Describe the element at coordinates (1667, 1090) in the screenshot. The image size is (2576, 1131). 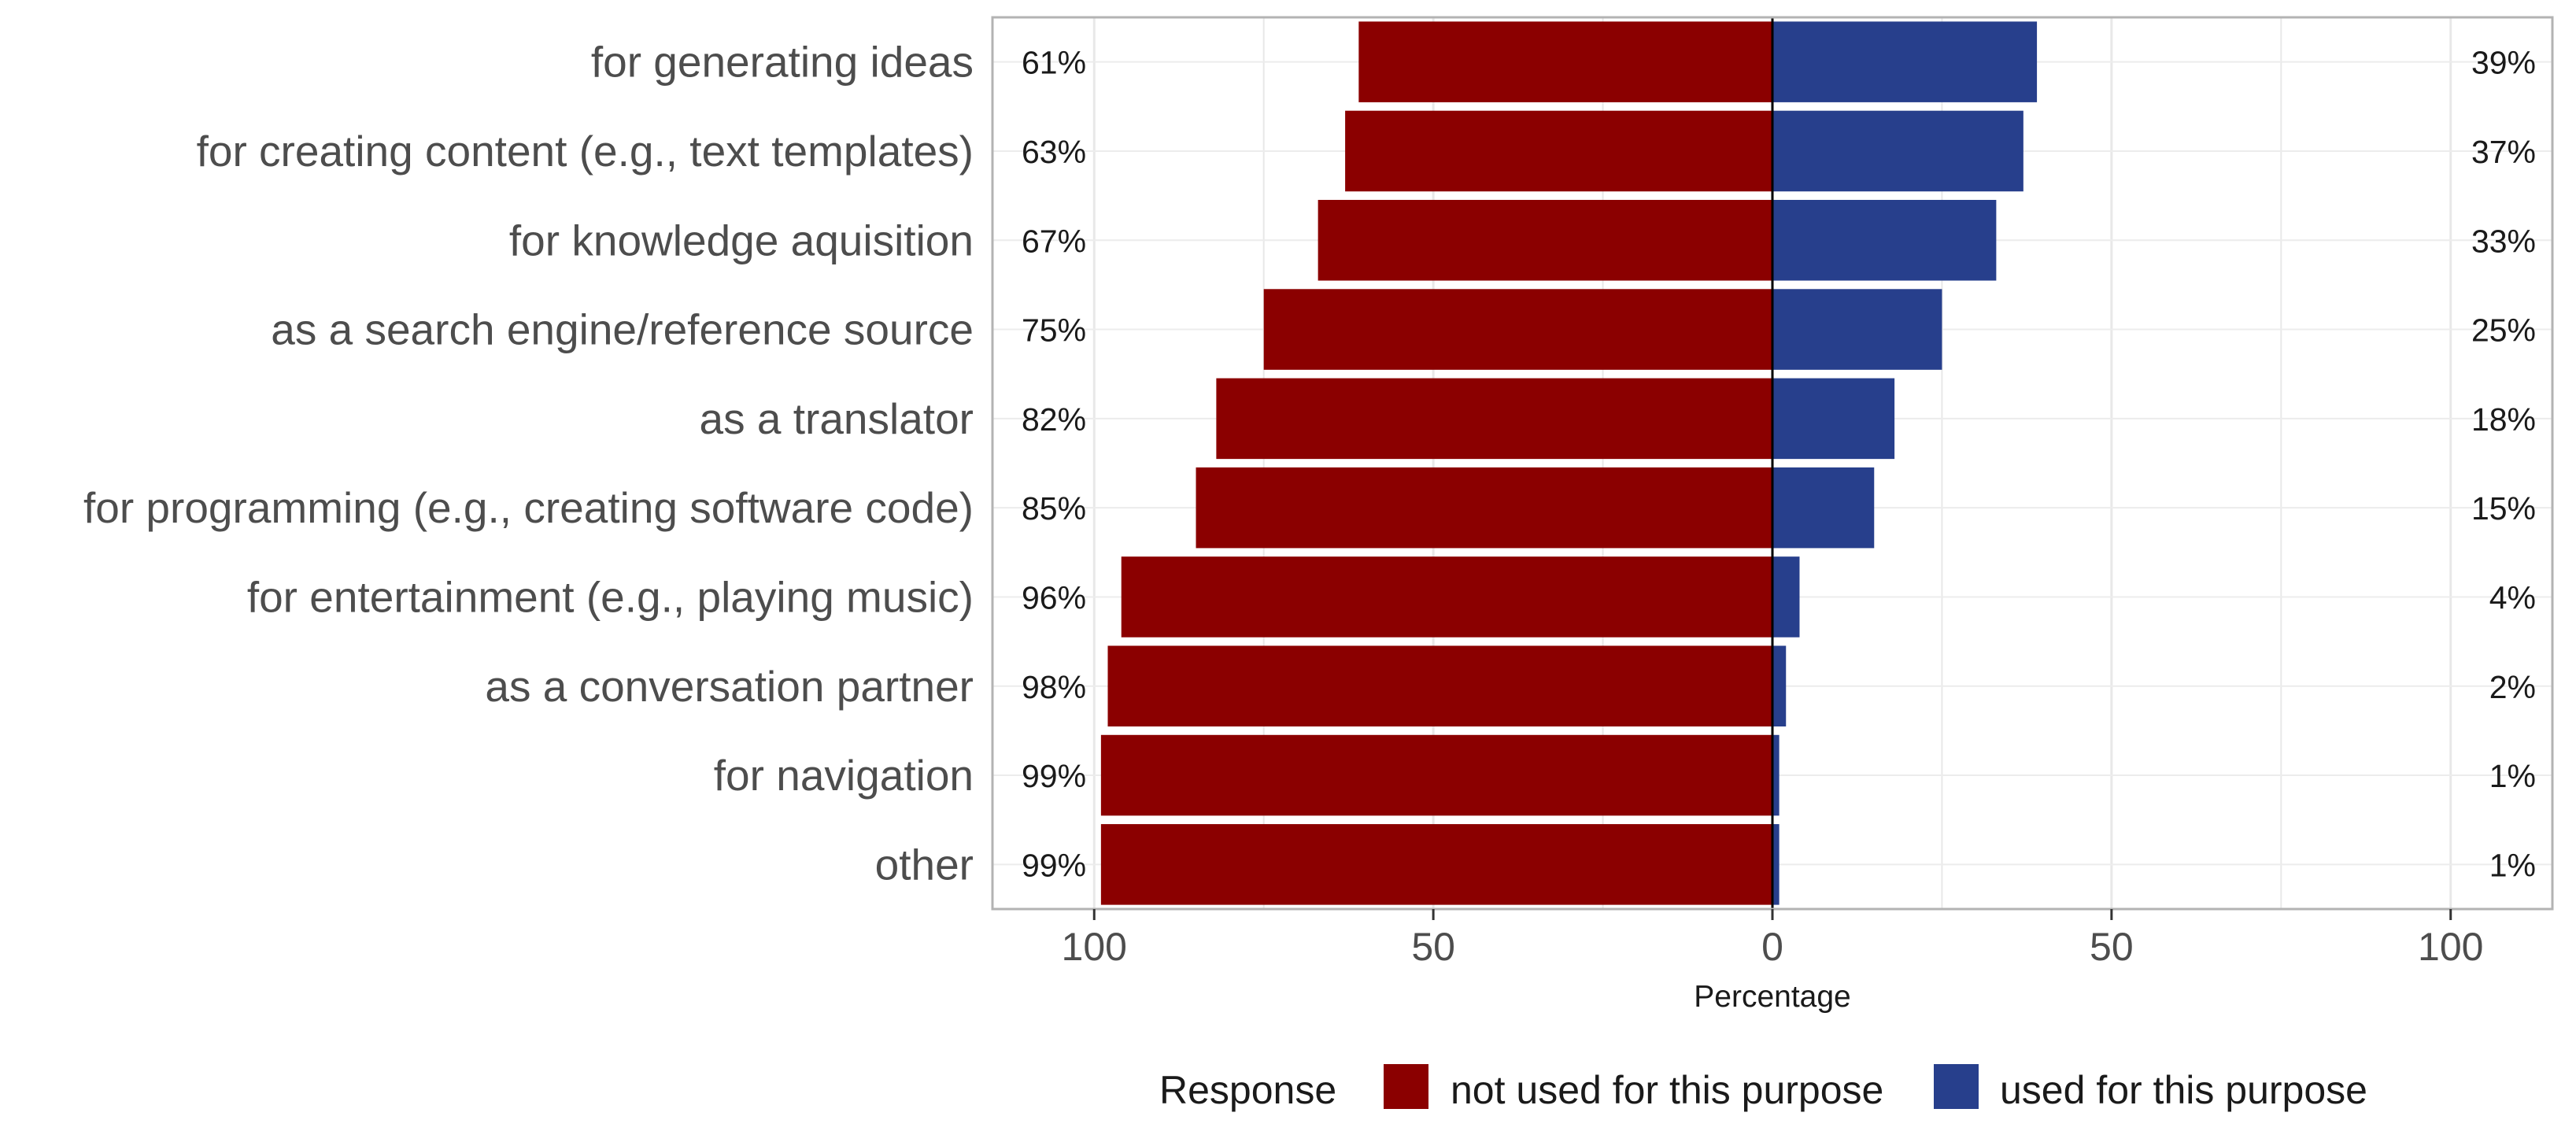
I see `legend-label-not-used: not used for this purpose` at that location.